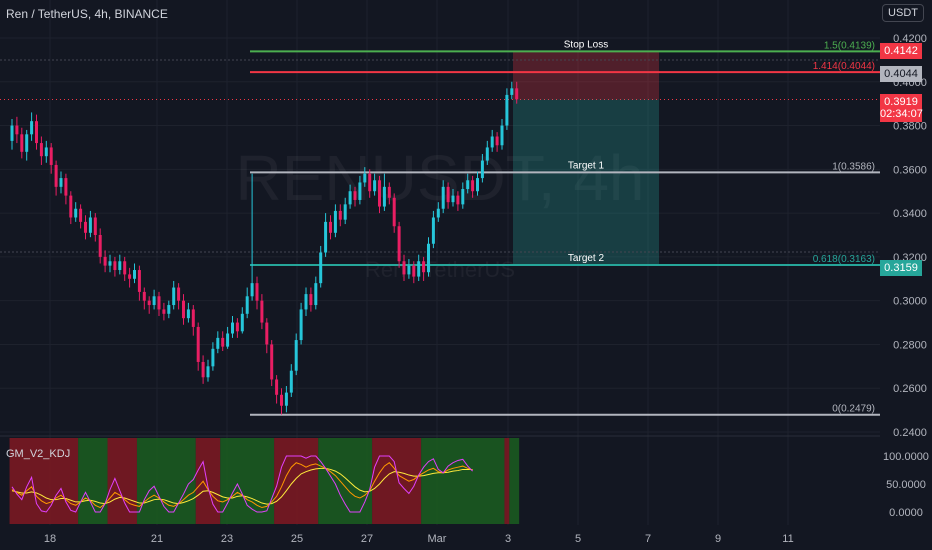  What do you see at coordinates (586, 258) in the screenshot?
I see `fib-note: Target 2` at bounding box center [586, 258].